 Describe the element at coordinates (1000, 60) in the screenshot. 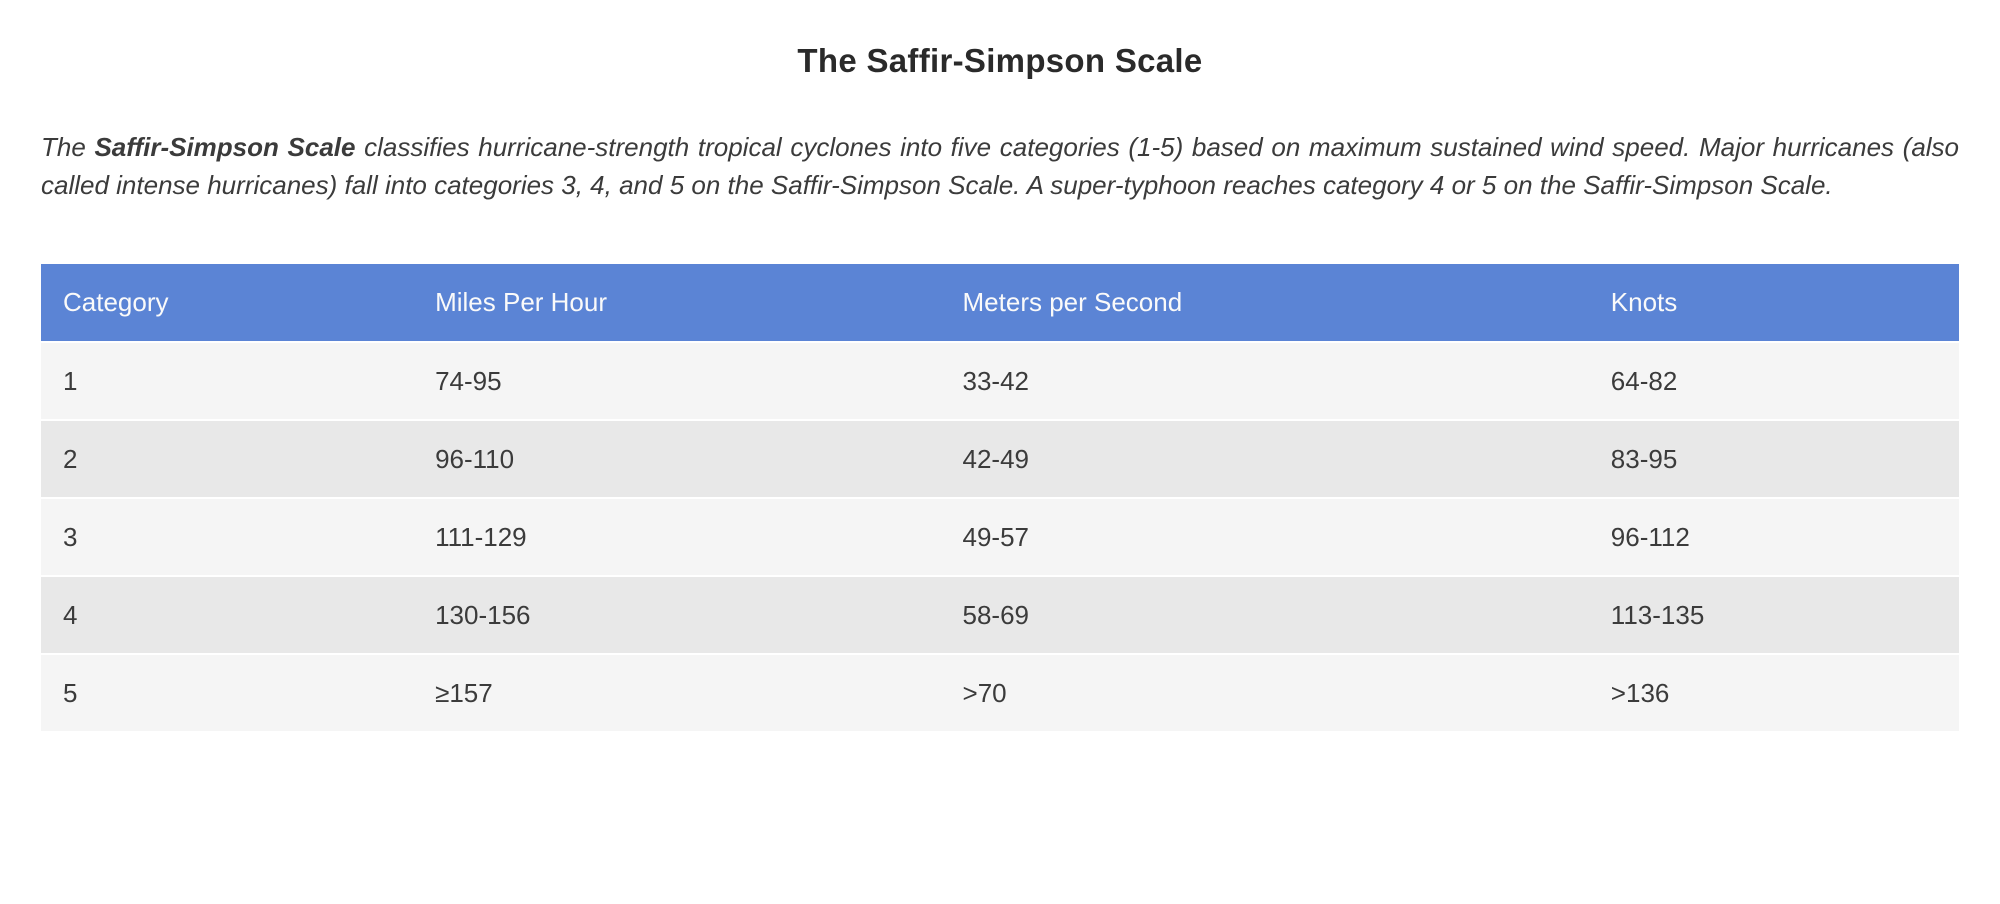

I see `page-title: The Saffir-Simpson Scale` at that location.